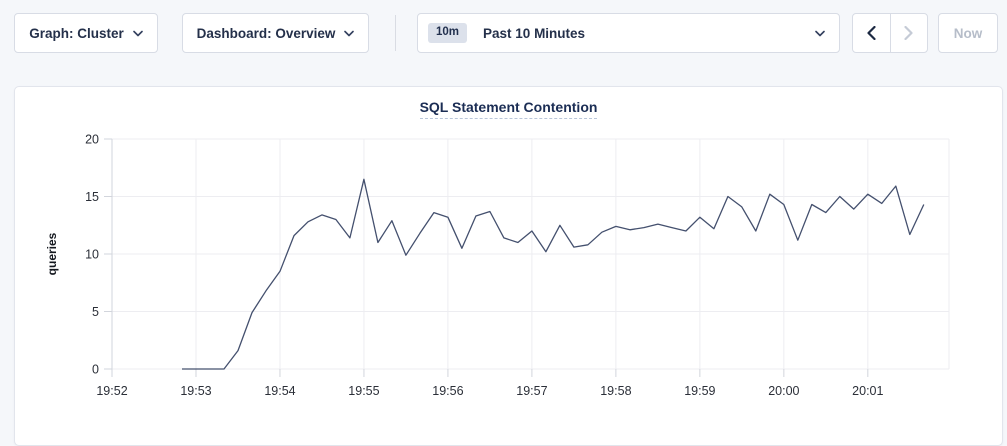  Describe the element at coordinates (628, 33) in the screenshot. I see `time-range-picker: 10m Past 10 Minutes` at that location.